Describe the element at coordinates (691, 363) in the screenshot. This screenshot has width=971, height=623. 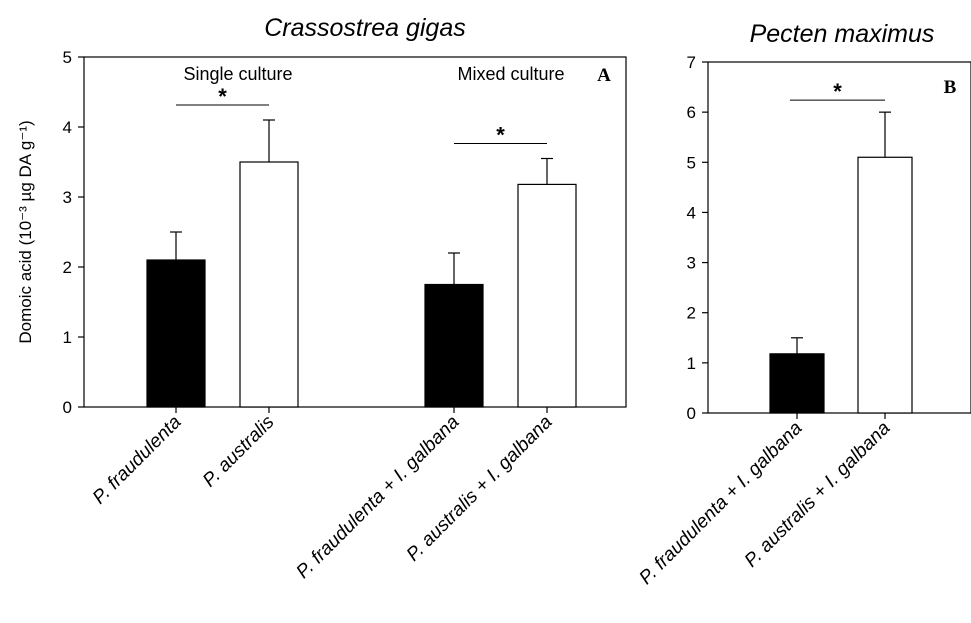
I see `panel-b-y-tick-label: 1` at that location.